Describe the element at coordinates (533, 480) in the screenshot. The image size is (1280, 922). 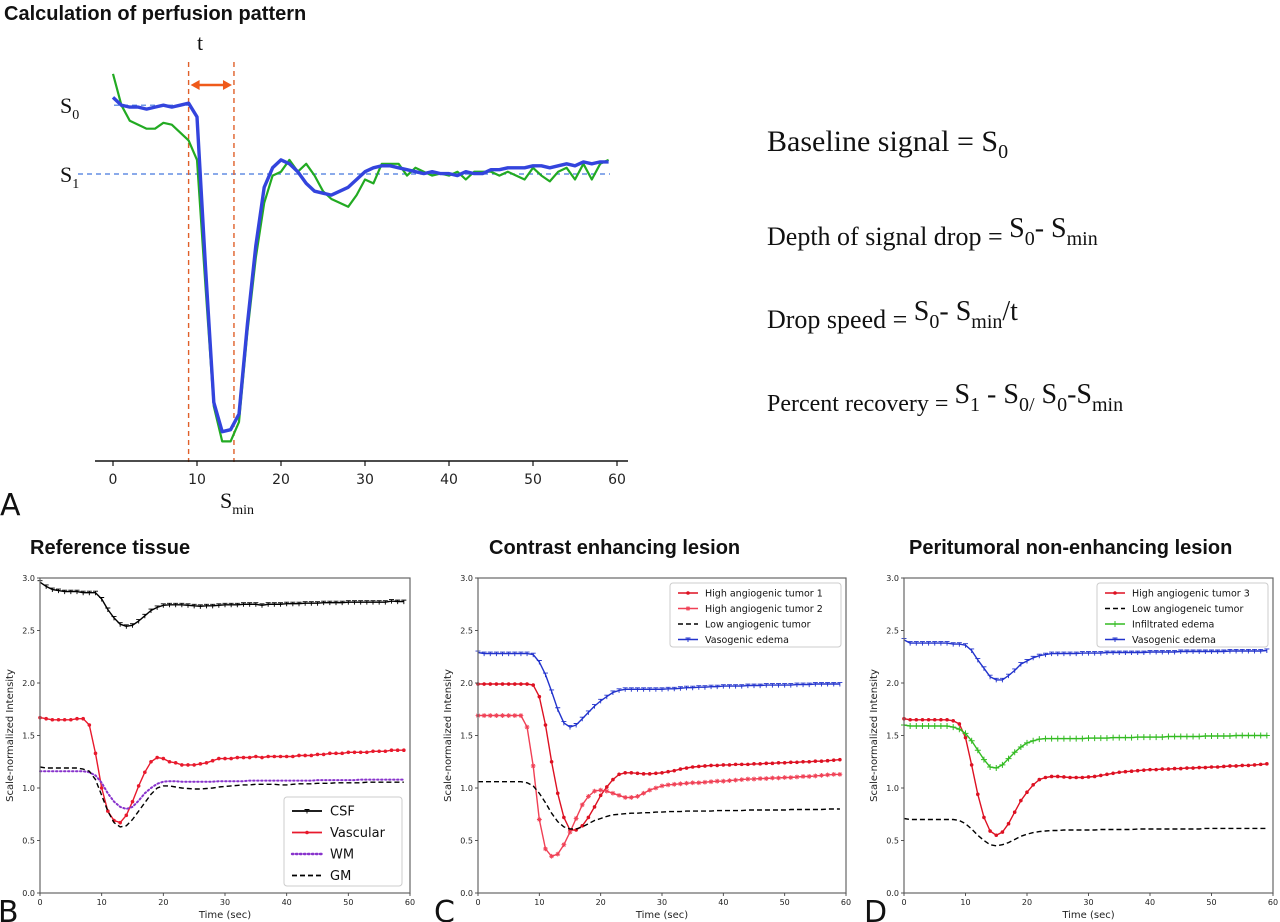
I see `panel-a-x-tick-label: 50` at that location.